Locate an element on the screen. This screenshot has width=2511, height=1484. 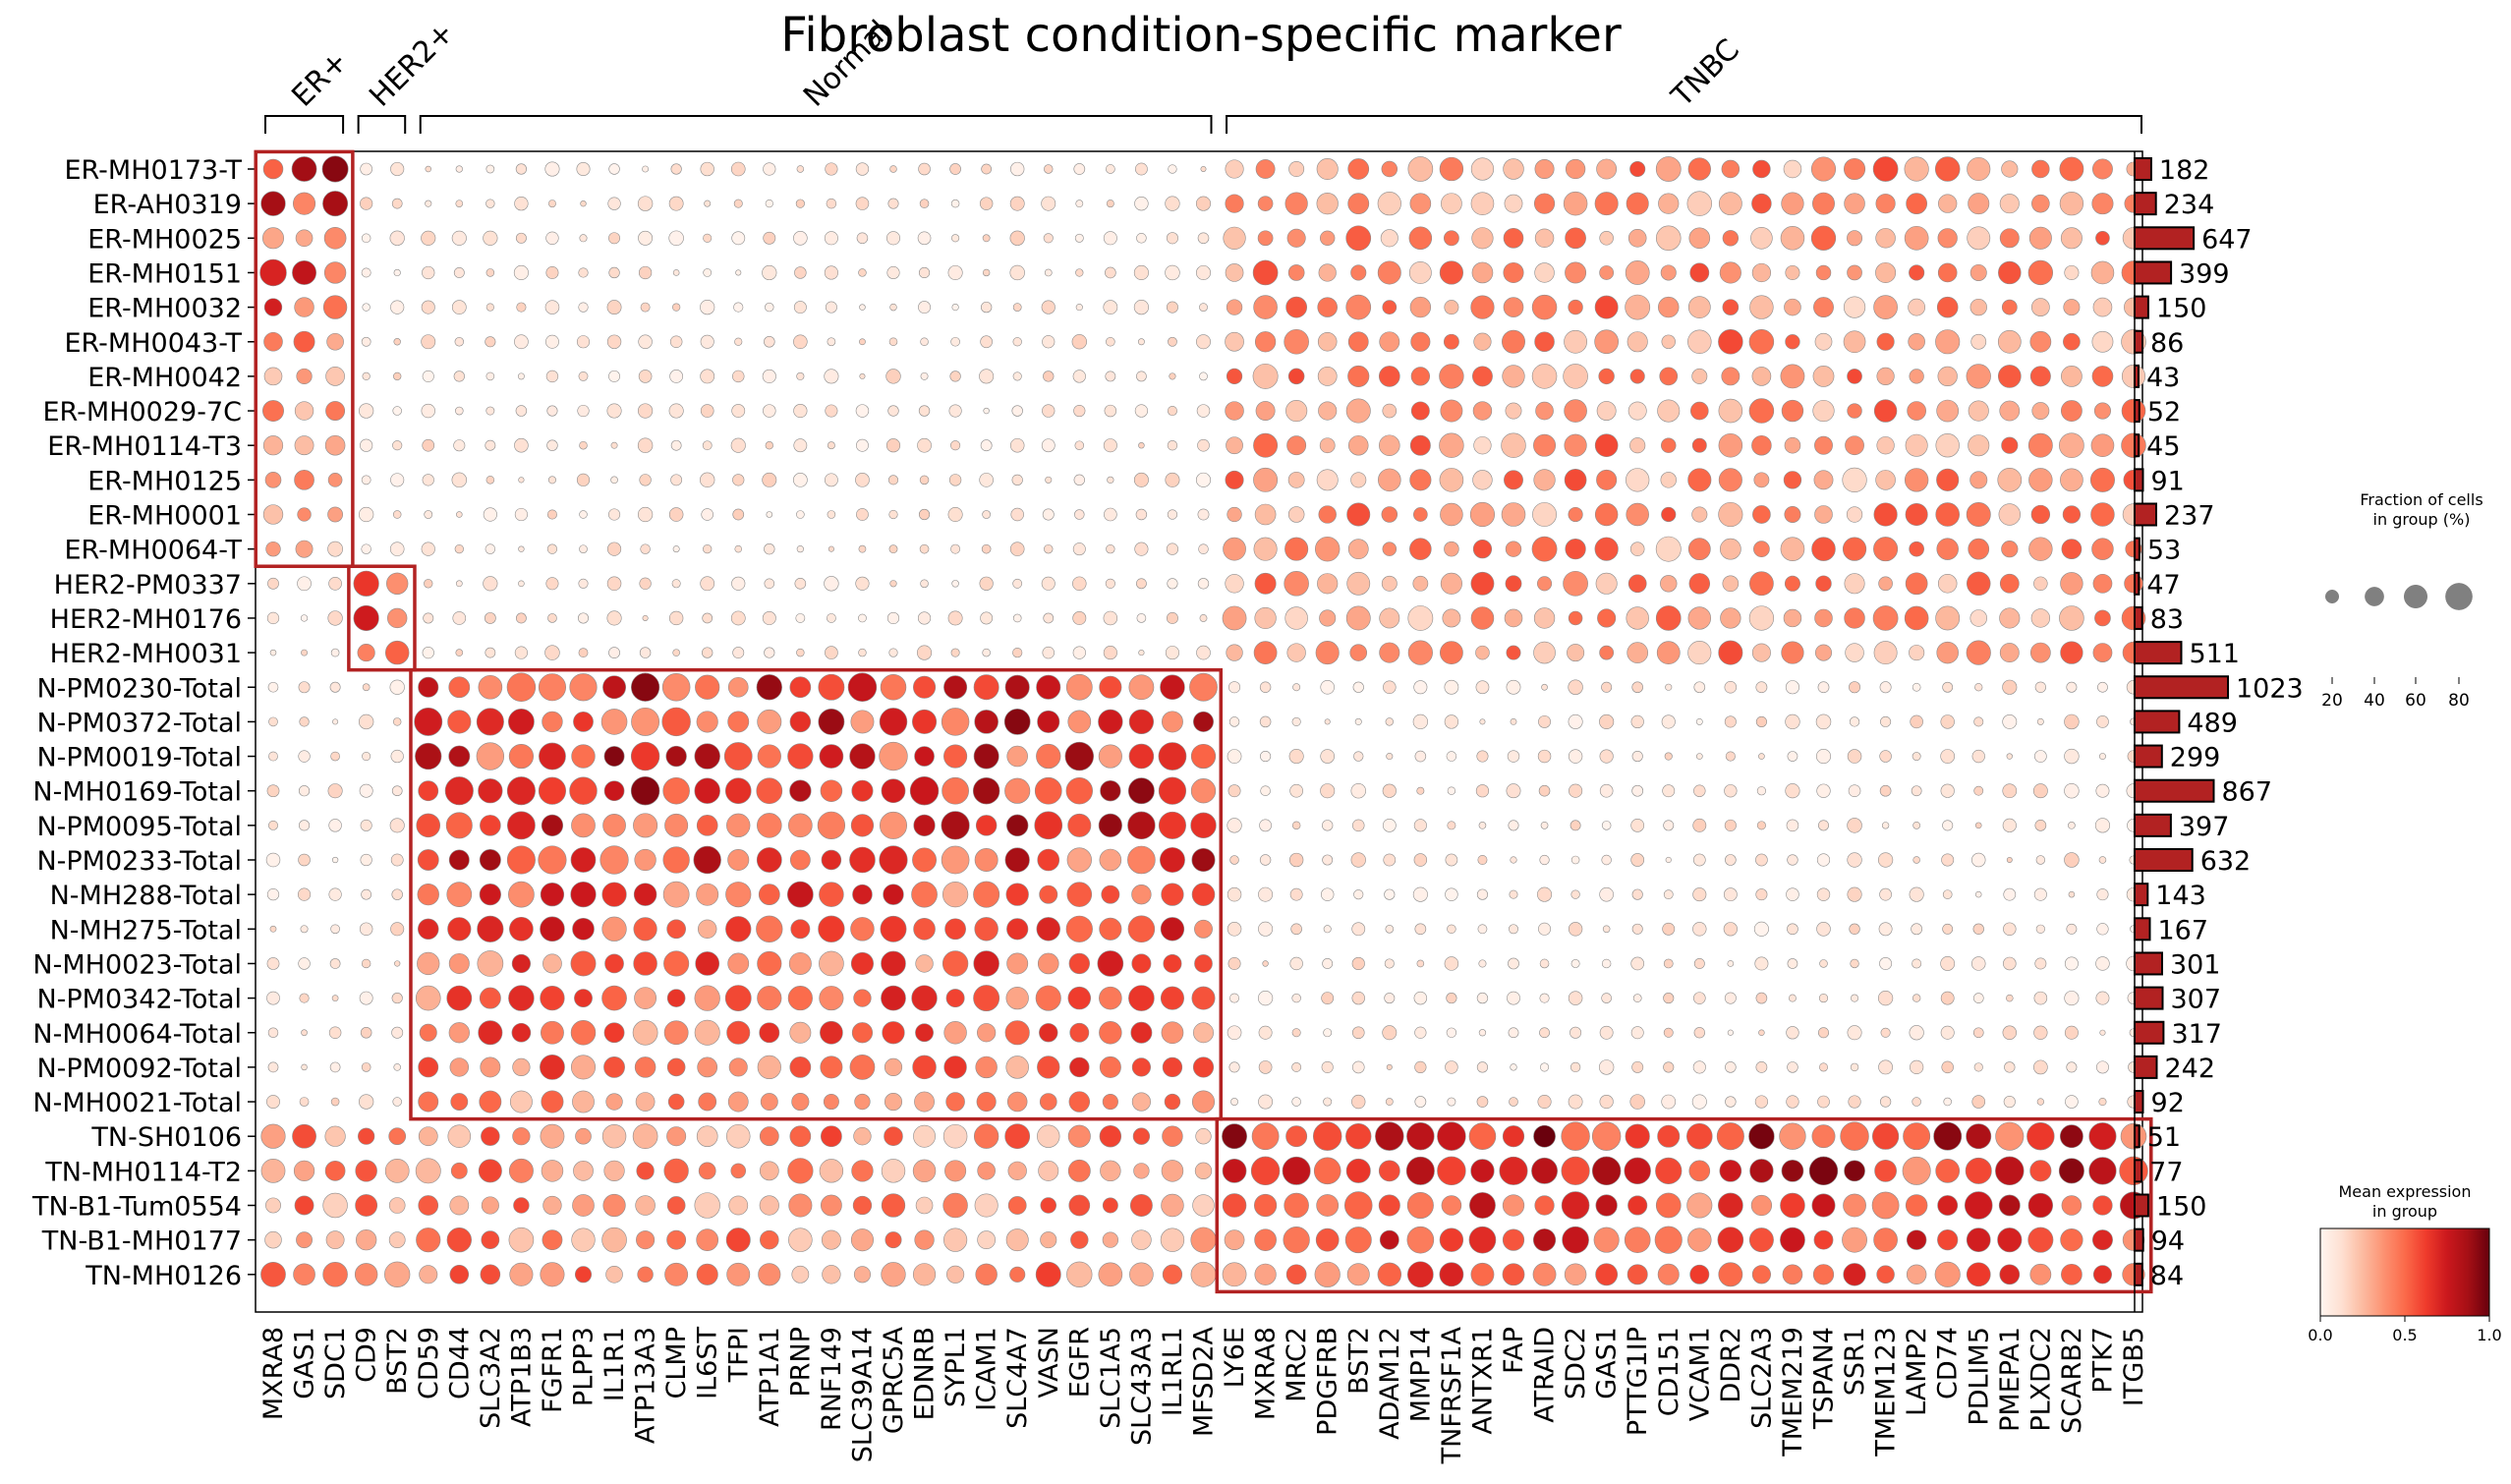
dot-ER-AH0319-ATP13A3 is located at coordinates (645, 203).